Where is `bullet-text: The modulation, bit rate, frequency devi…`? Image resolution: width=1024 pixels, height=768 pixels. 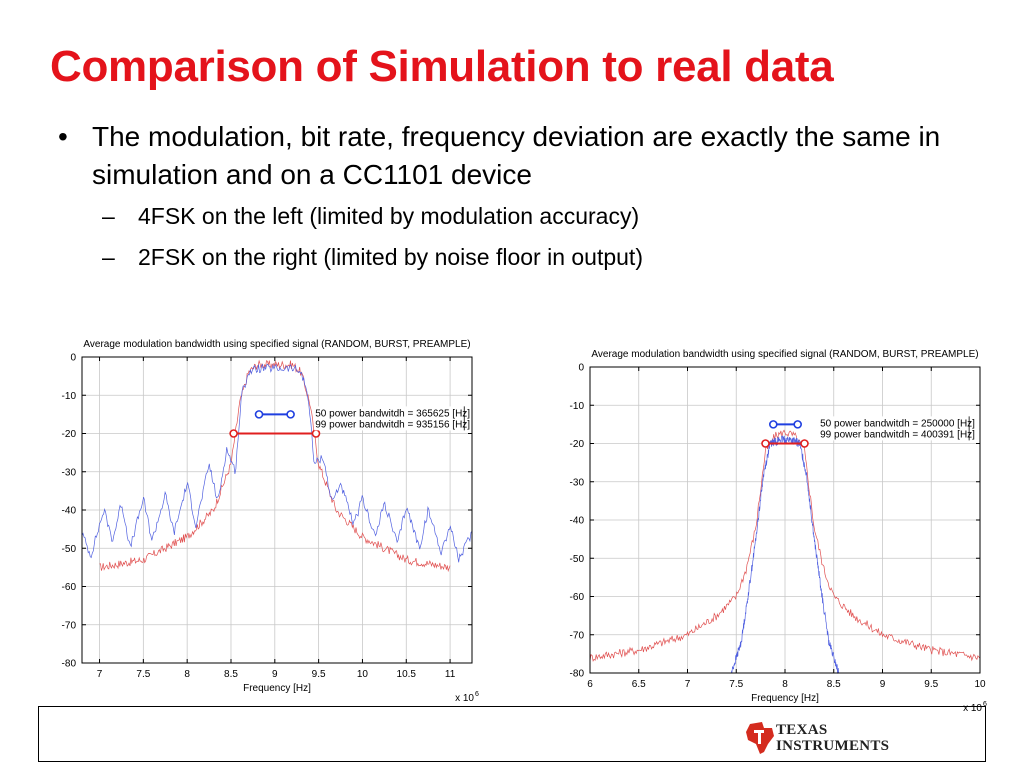
bullet-text: The modulation, bit rate, frequency devi… is located at coordinates (516, 155).